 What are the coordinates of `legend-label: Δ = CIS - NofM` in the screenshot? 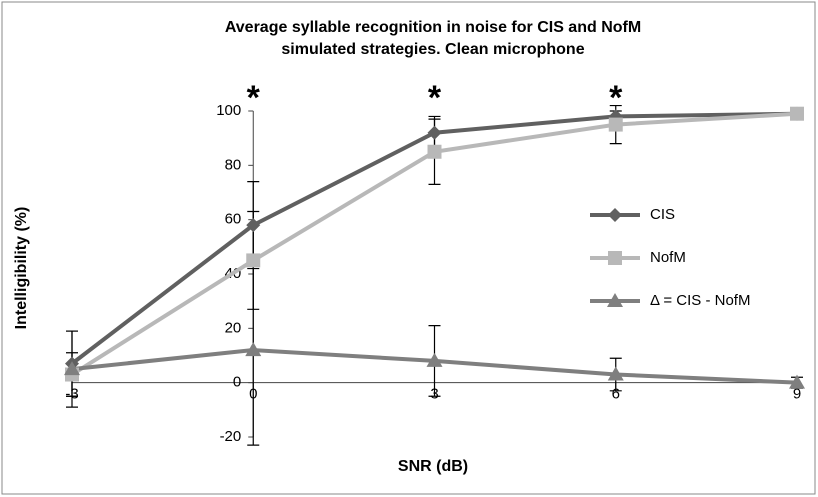 It's located at (700, 300).